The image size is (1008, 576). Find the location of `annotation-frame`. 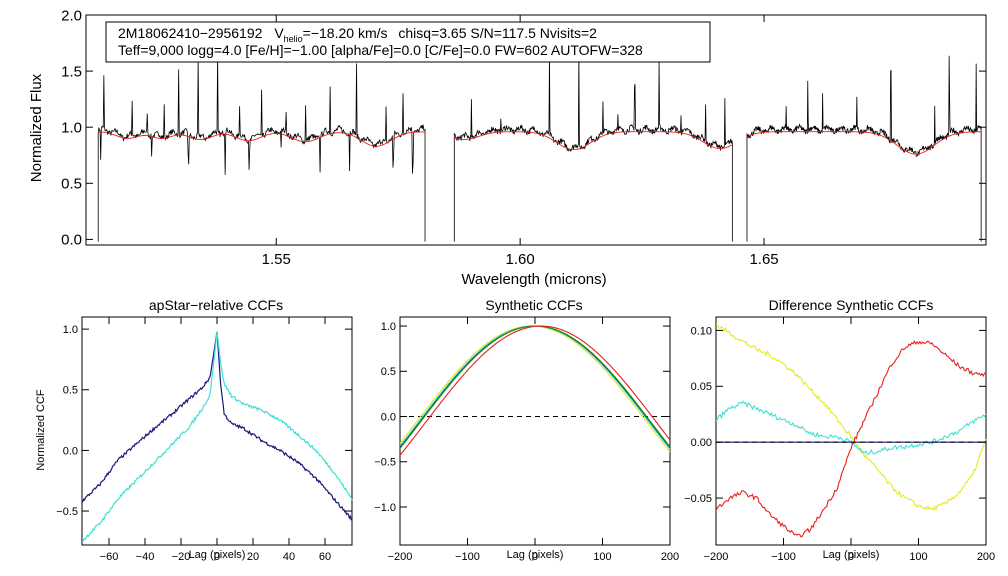

annotation-frame is located at coordinates (408, 42).